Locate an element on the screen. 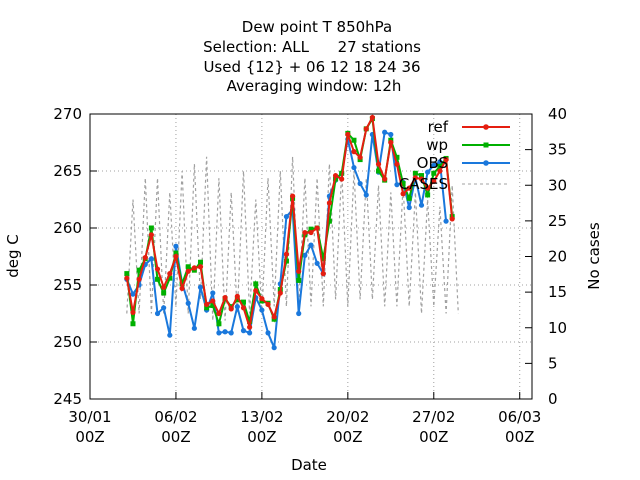 The image size is (640, 480). y-tick-label: 255 is located at coordinates (67, 285).